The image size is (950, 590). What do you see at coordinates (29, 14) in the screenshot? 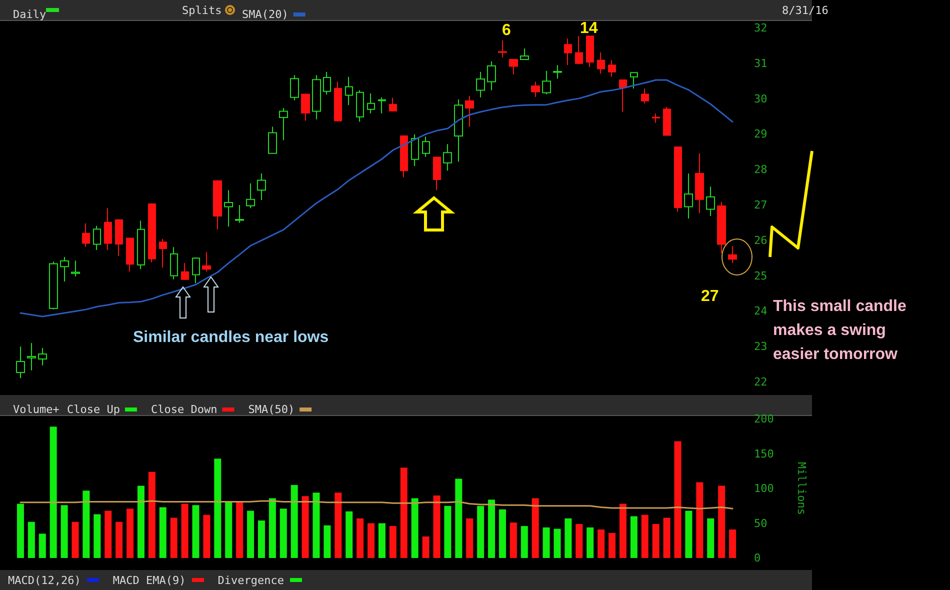
I see `chart-title: Daily` at bounding box center [29, 14].